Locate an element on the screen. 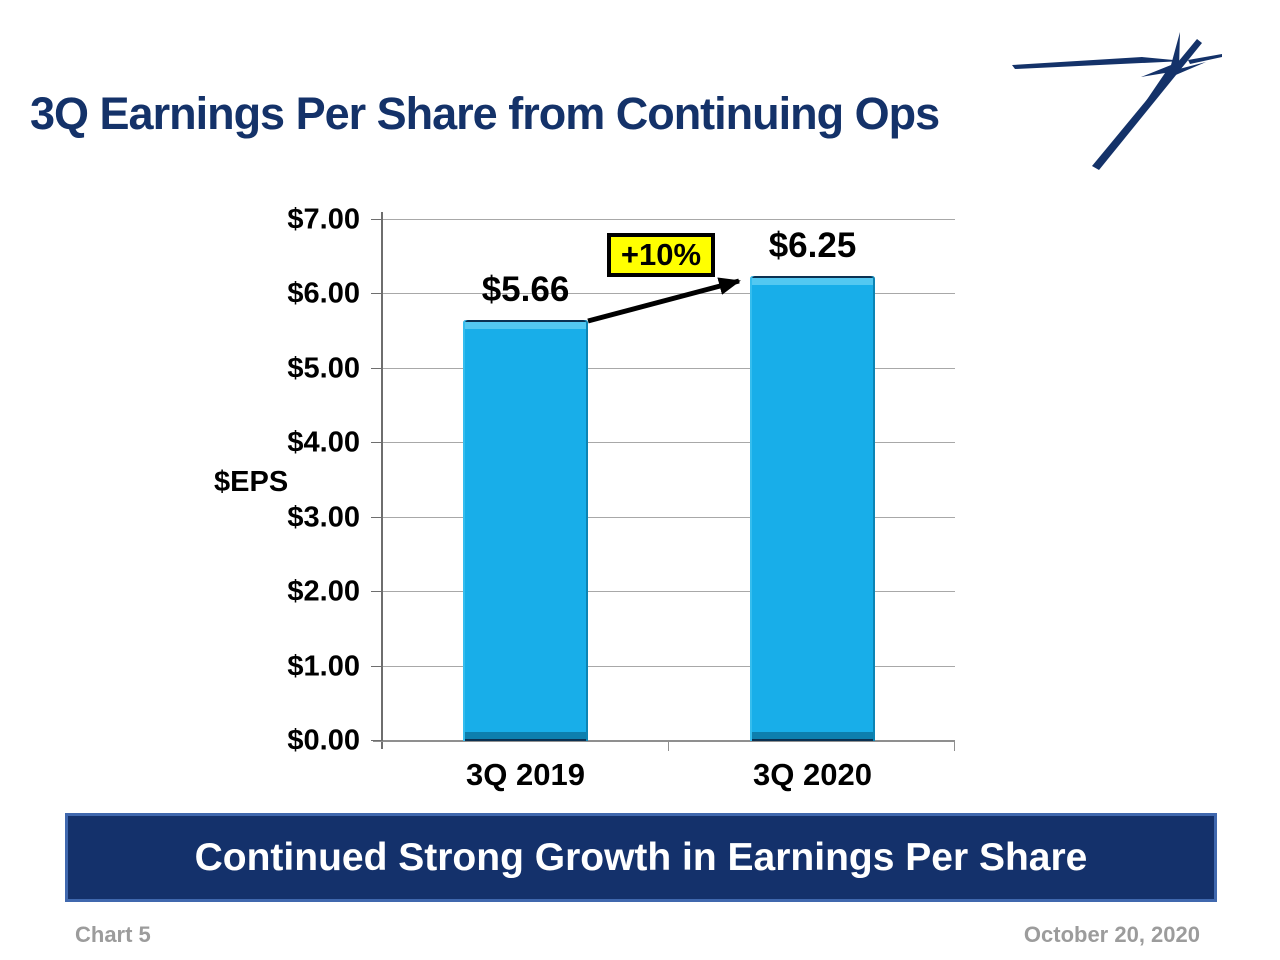  bar-value-label-3q-2020: $6.25 is located at coordinates (812, 245).